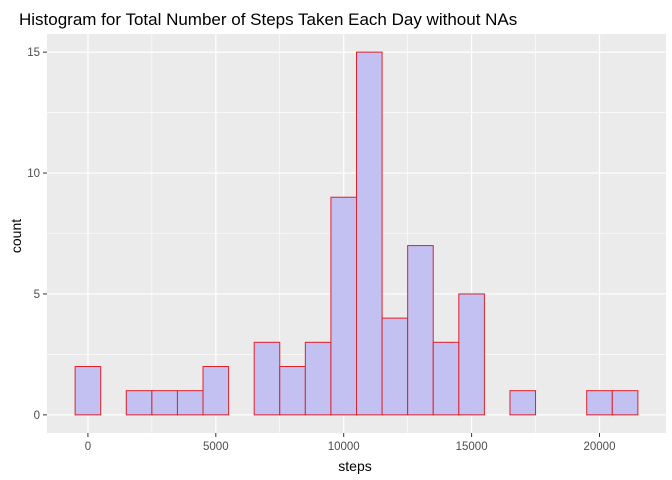  I want to click on x-axis-ticks: 0 5000 10000 15000 20000, so click(350, 443).